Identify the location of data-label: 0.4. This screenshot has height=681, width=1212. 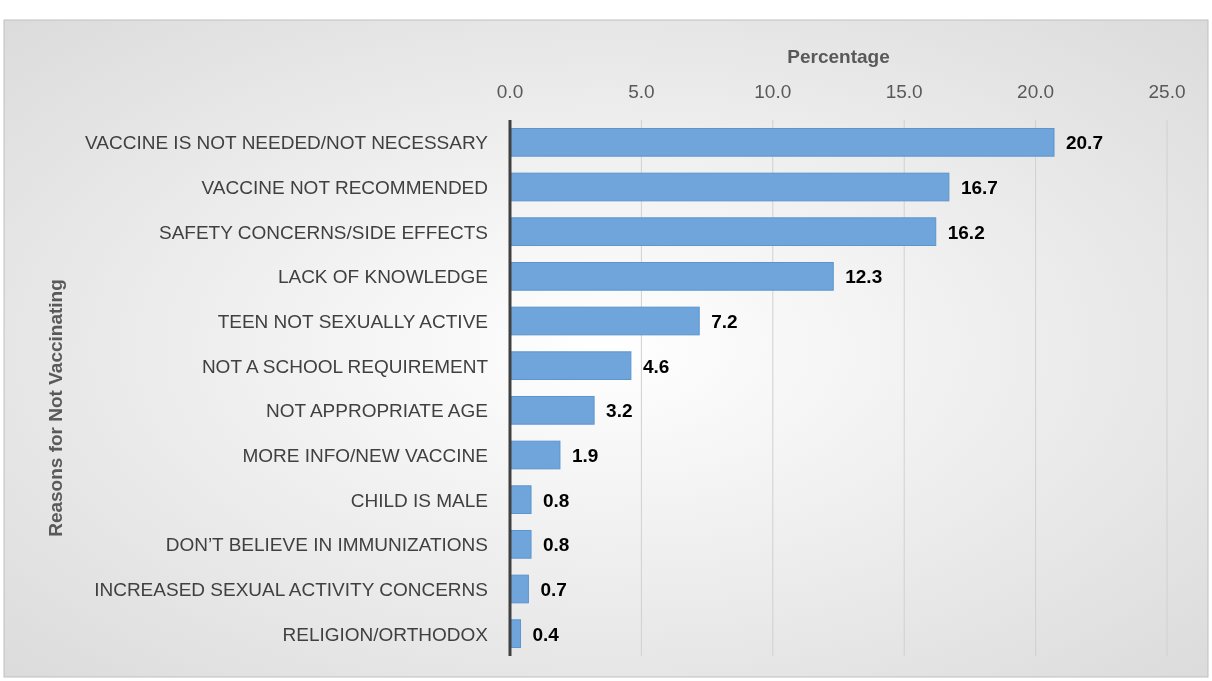
(546, 634).